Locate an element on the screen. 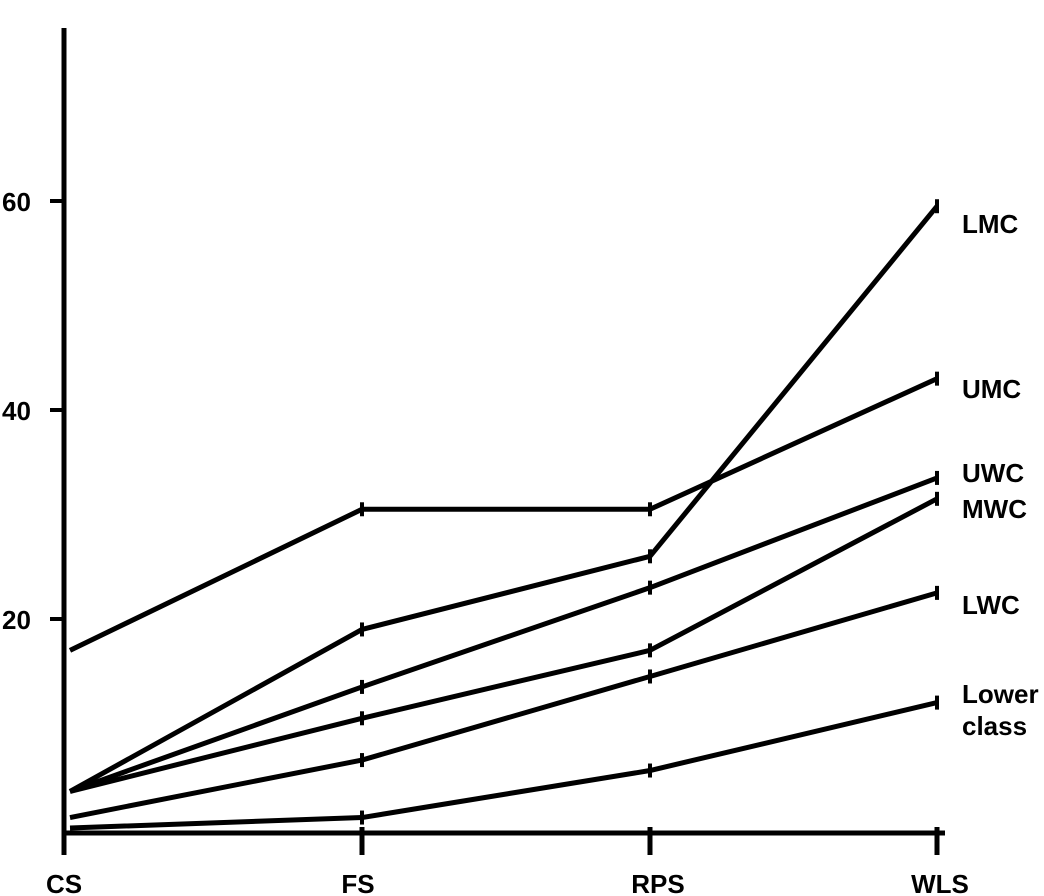 Image resolution: width=1044 pixels, height=896 pixels. y-tick-label: 20 is located at coordinates (16, 620).